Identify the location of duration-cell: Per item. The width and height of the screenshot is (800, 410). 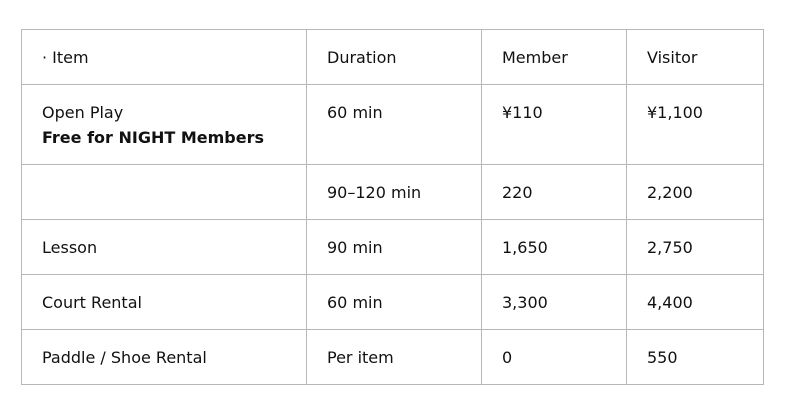
(394, 357).